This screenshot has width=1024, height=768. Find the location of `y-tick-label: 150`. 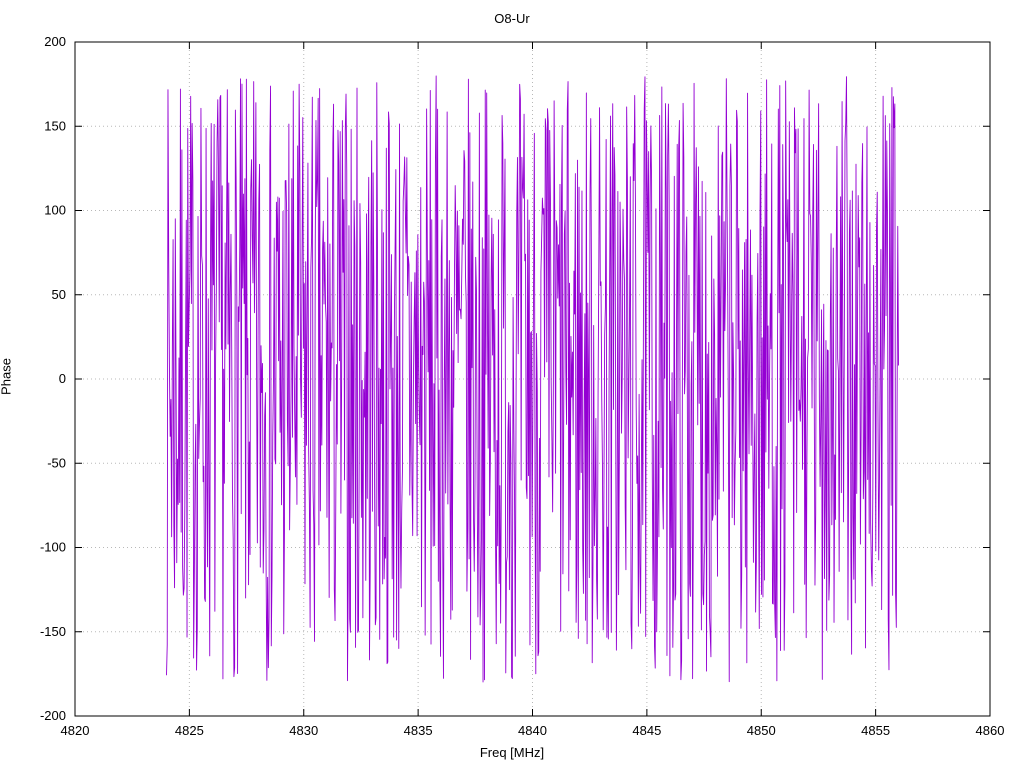

y-tick-label: 150 is located at coordinates (55, 125).